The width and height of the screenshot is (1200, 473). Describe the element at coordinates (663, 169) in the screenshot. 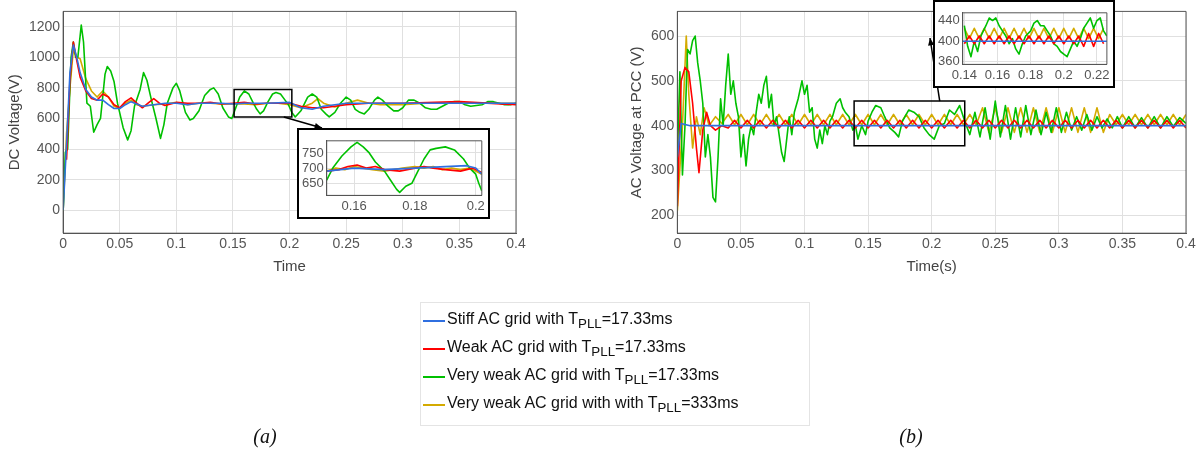

I see `y-tick-label: 300` at that location.